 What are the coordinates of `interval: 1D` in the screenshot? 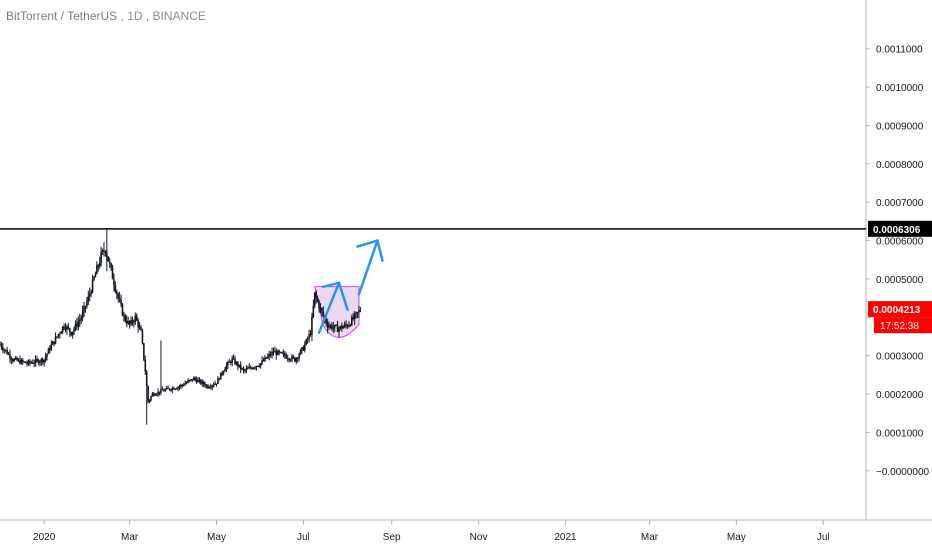 It's located at (135, 16).